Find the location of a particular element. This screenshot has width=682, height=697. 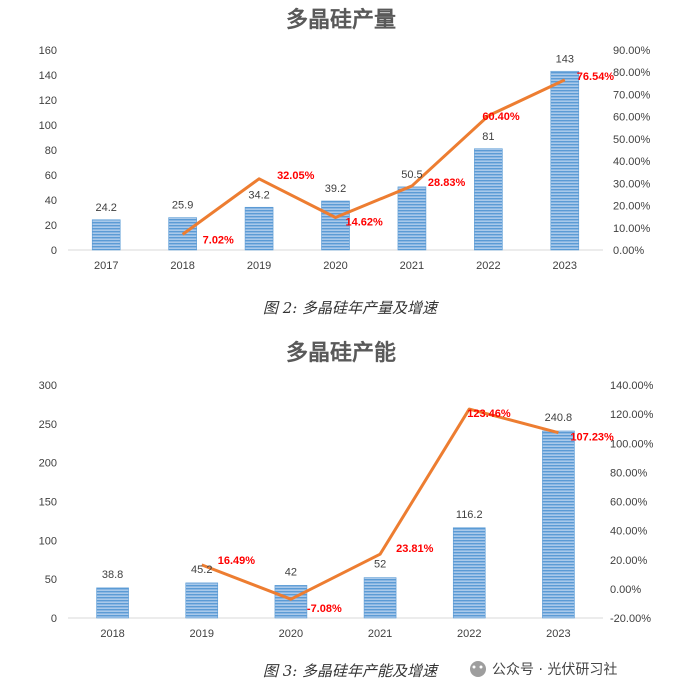

growth-rate-label: 123.46% is located at coordinates (489, 414).